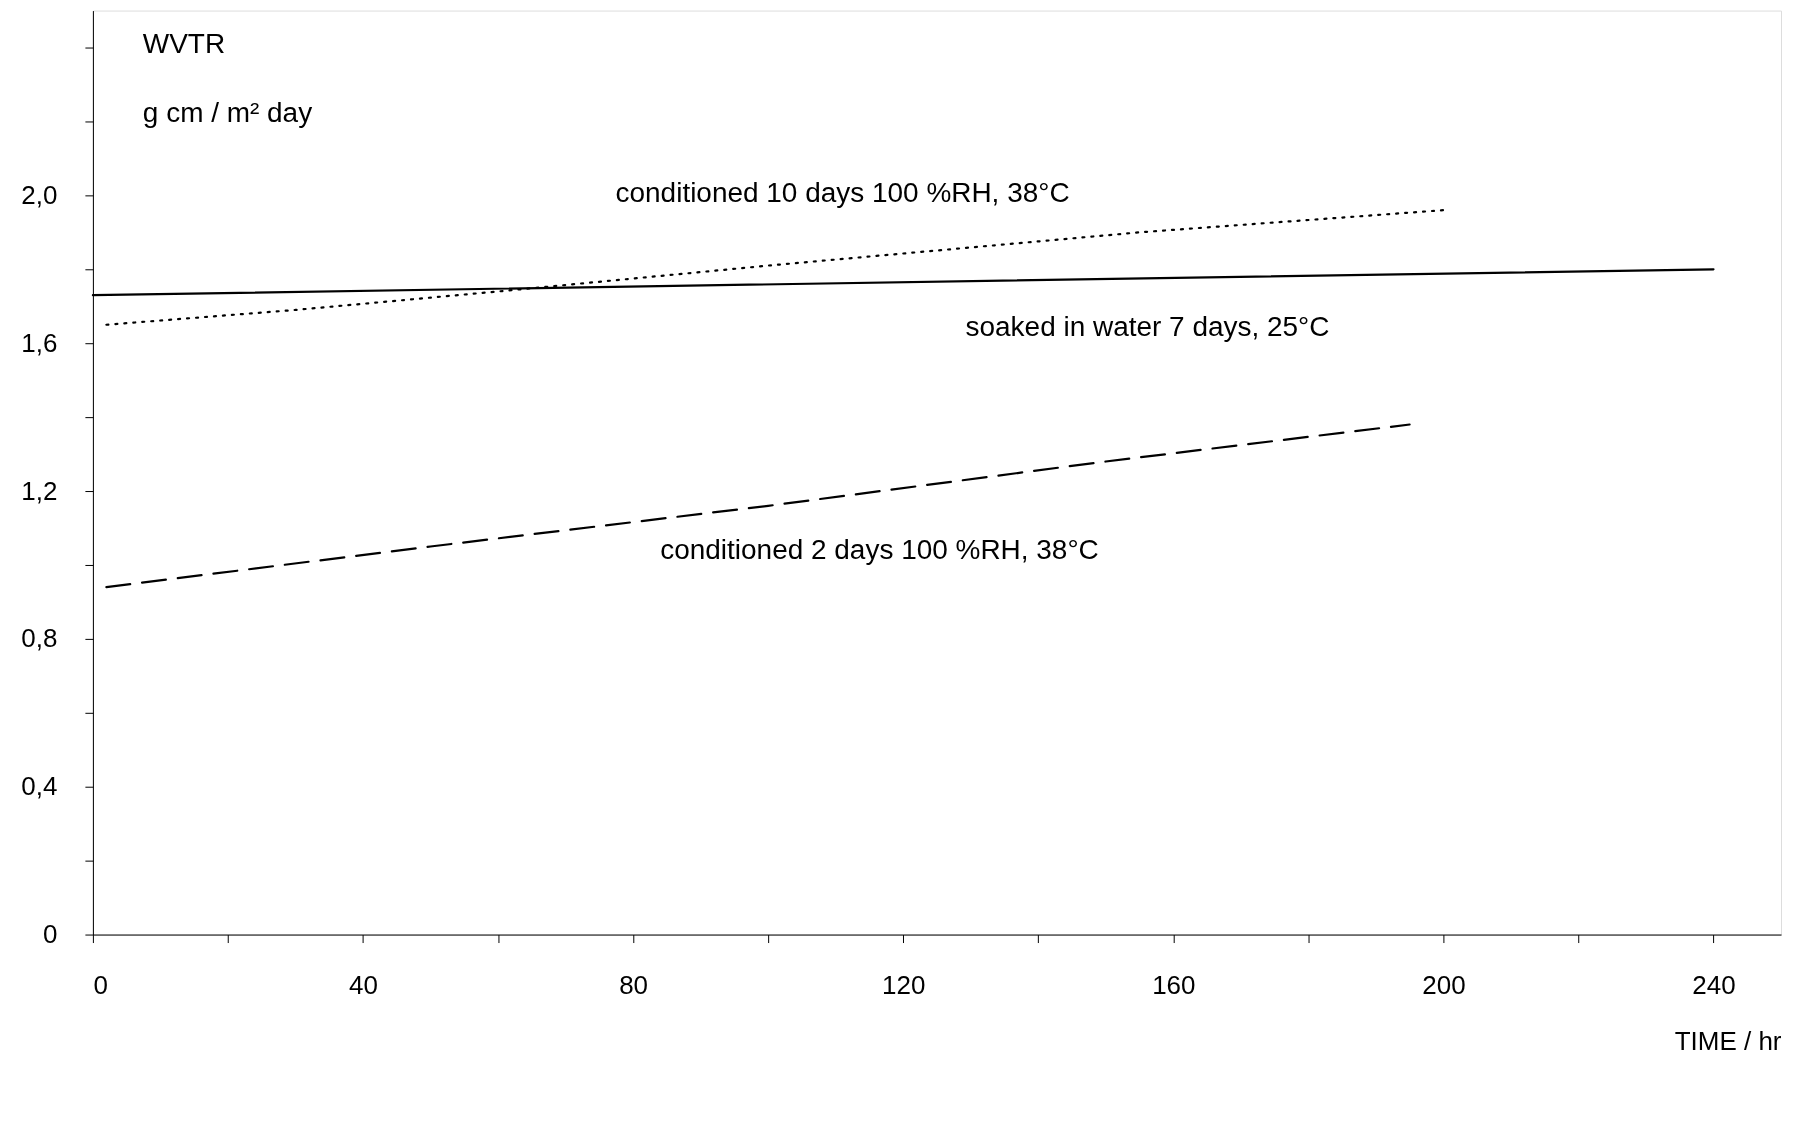 The image size is (1801, 1141). What do you see at coordinates (1147, 326) in the screenshot?
I see `annotation: soaked in water 7 days, 25°C` at bounding box center [1147, 326].